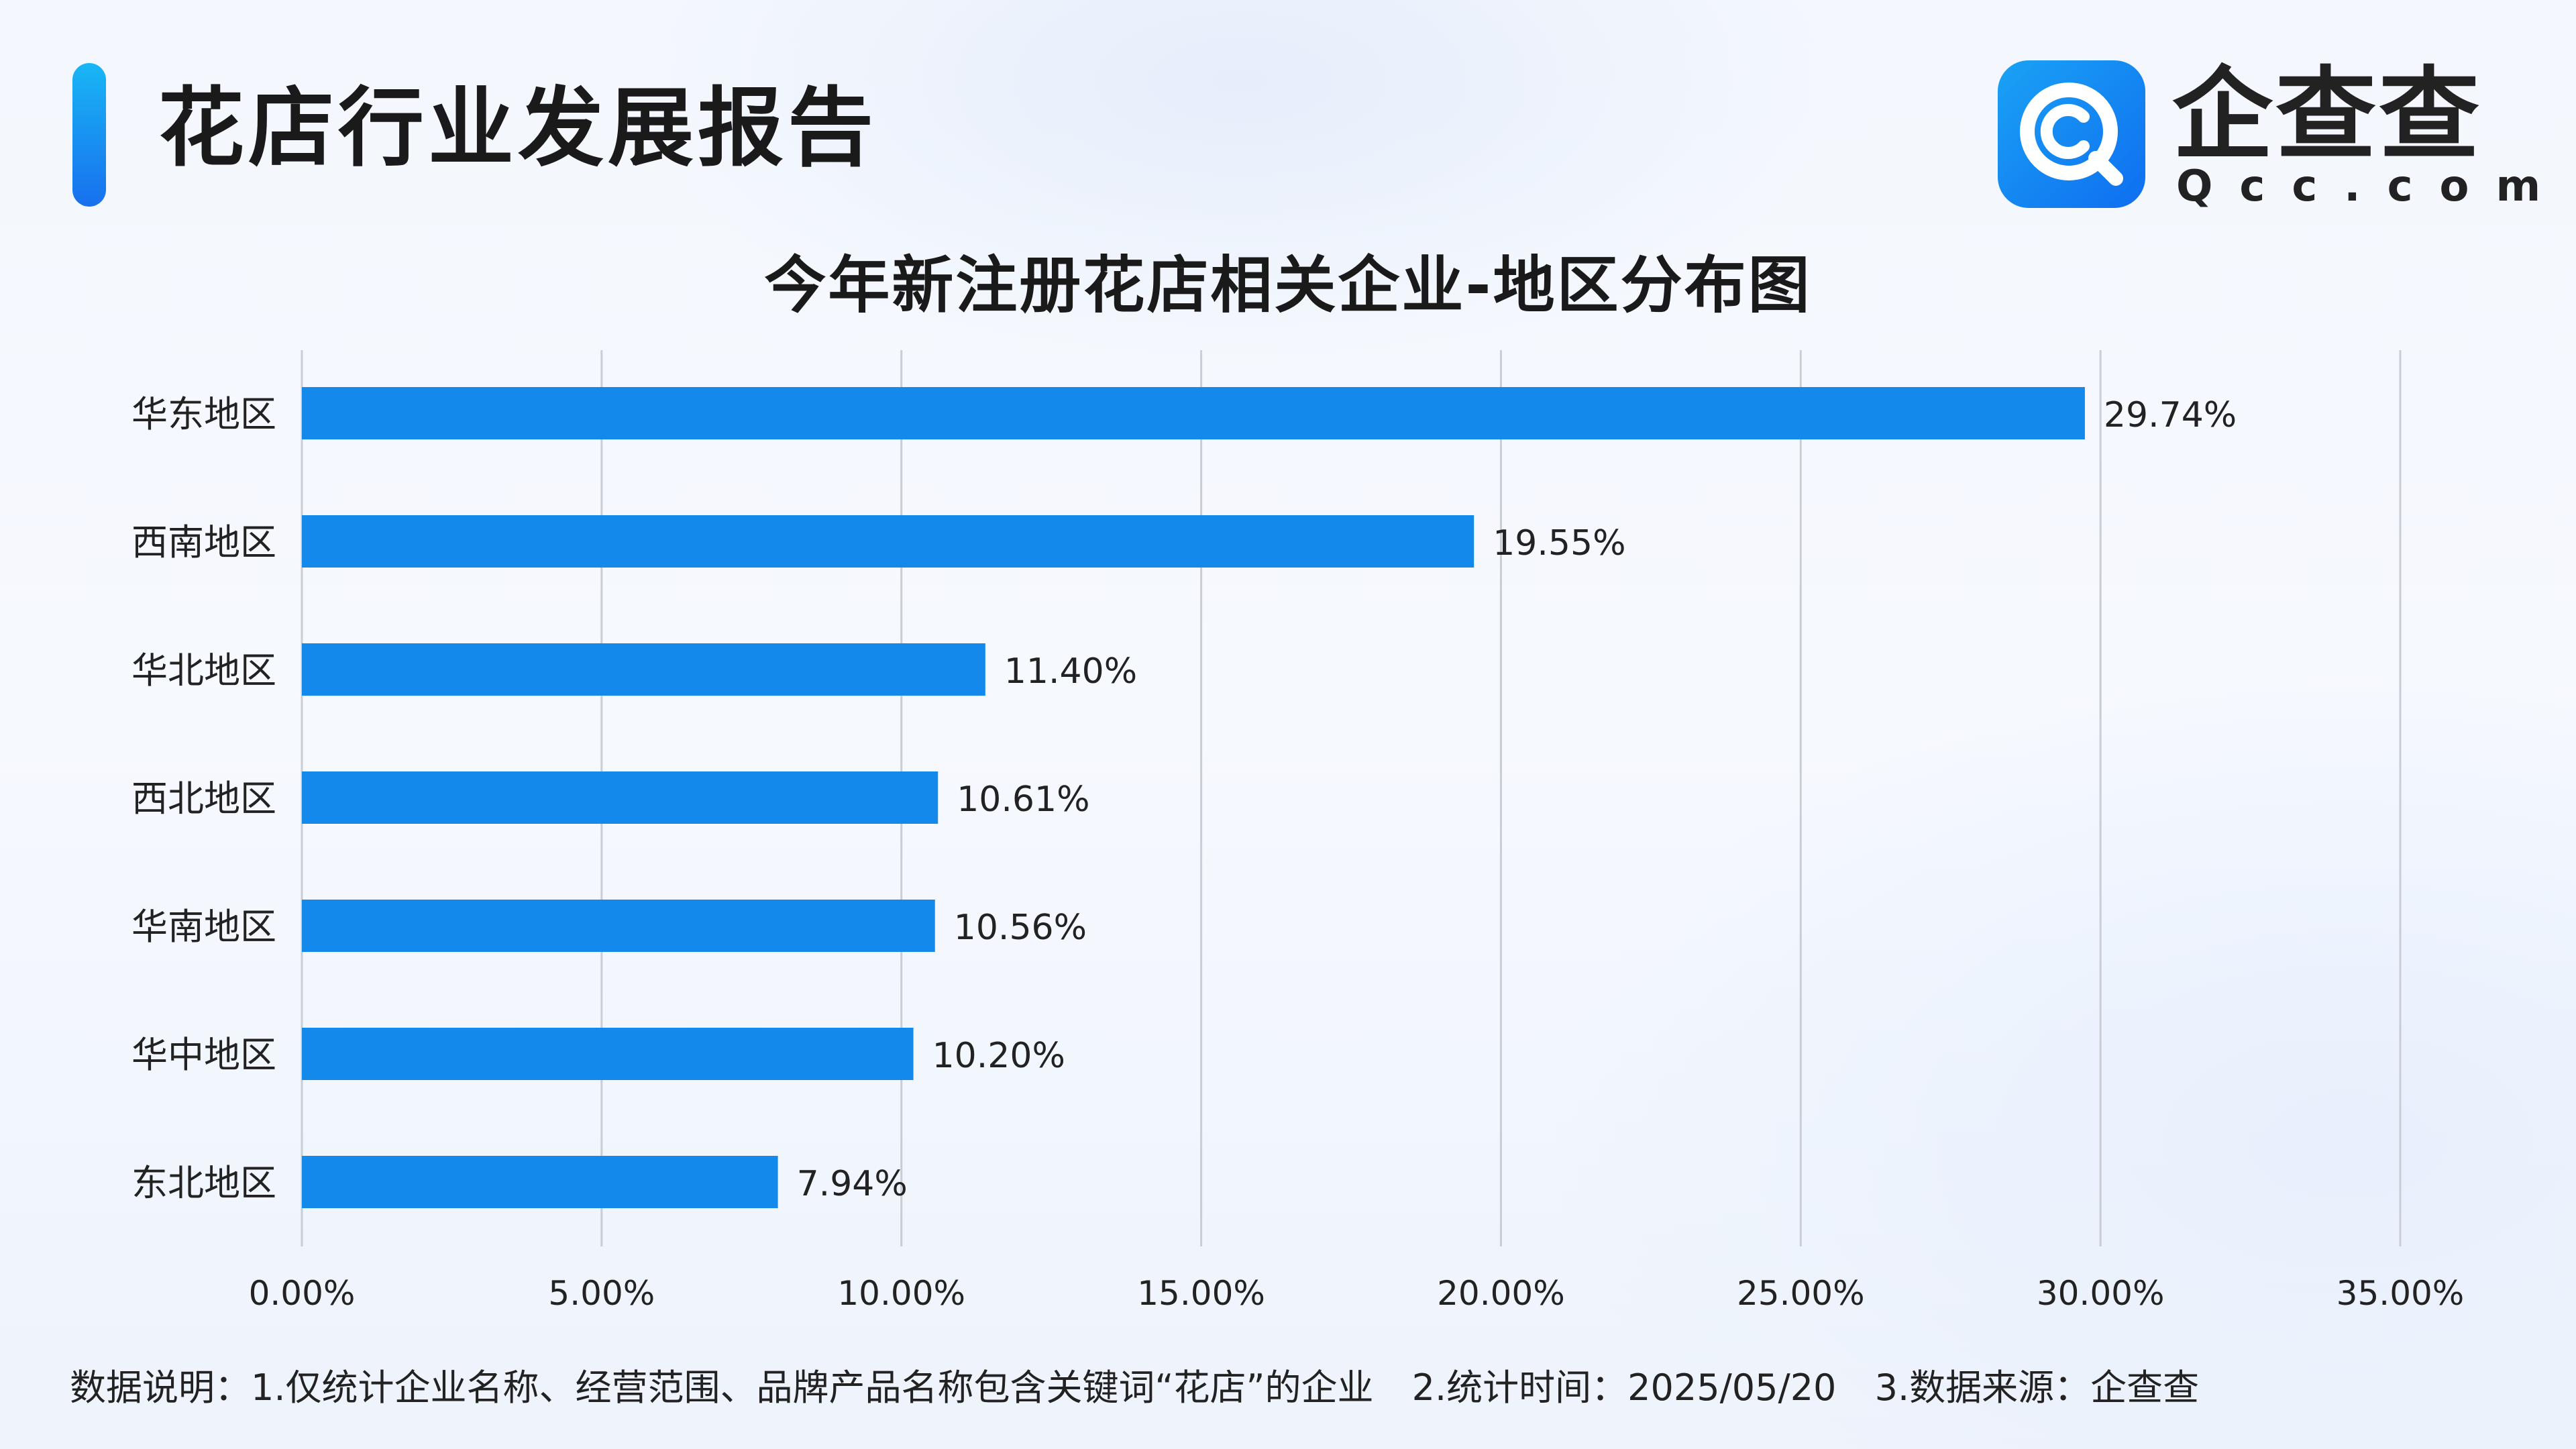  What do you see at coordinates (1023, 800) in the screenshot?
I see `value-label: 10.61%` at bounding box center [1023, 800].